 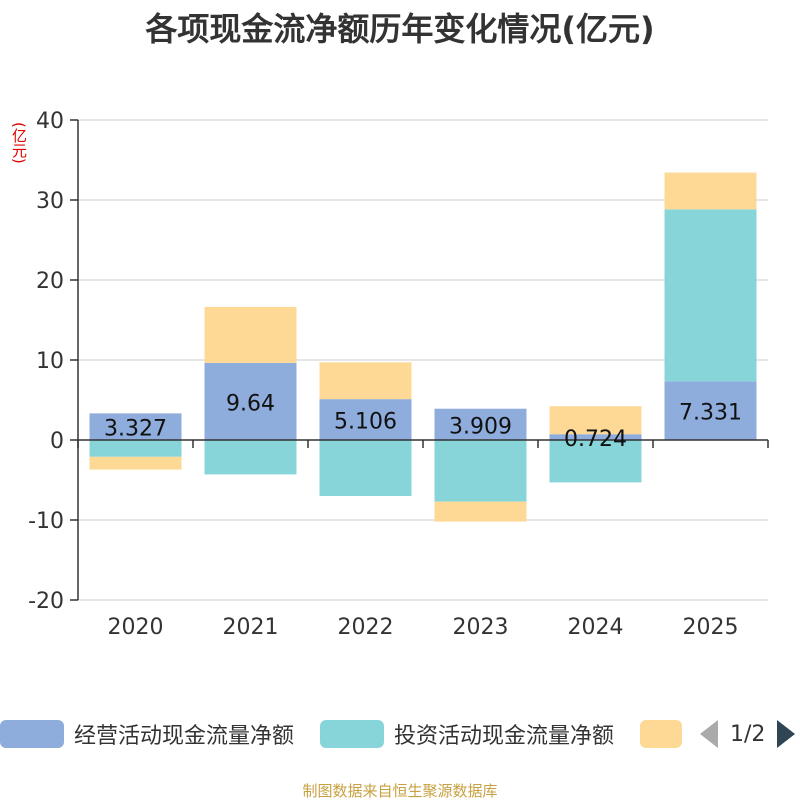 I want to click on x-tick-label: 2025, so click(x=711, y=627).